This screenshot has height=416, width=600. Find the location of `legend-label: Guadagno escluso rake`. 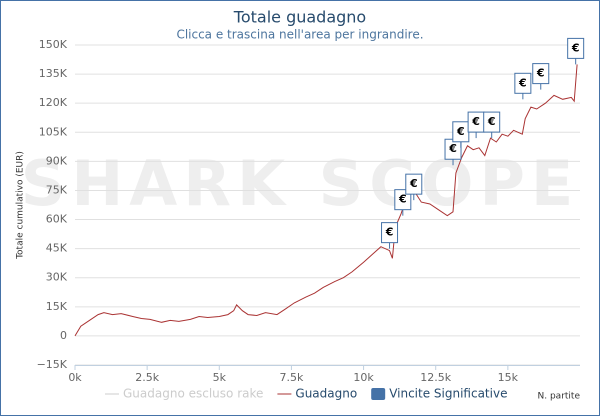

legend-label: Guadagno escluso rake is located at coordinates (193, 394).